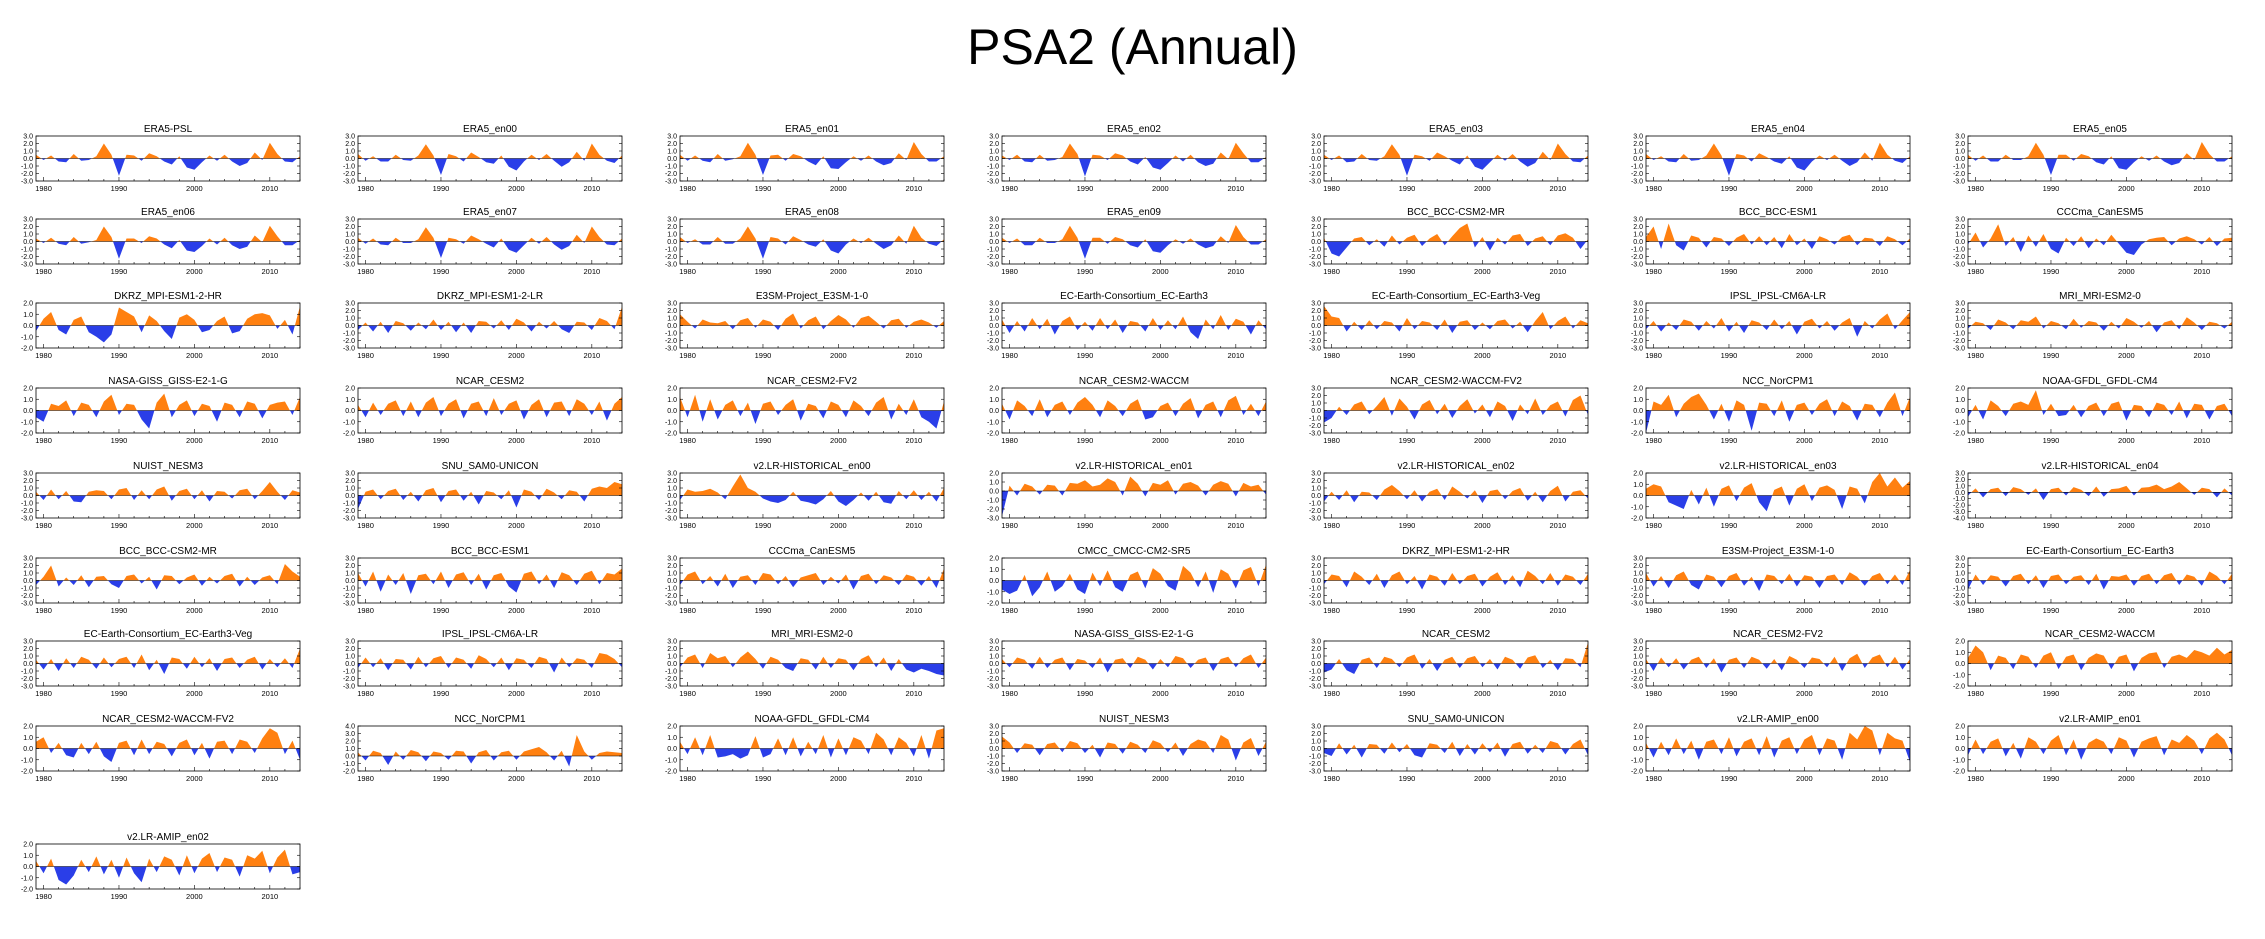 The image size is (2265, 939). What do you see at coordinates (1456, 381) in the screenshot?
I see `panel-title: NCAR_CESM2-WACCM-FV2` at bounding box center [1456, 381].